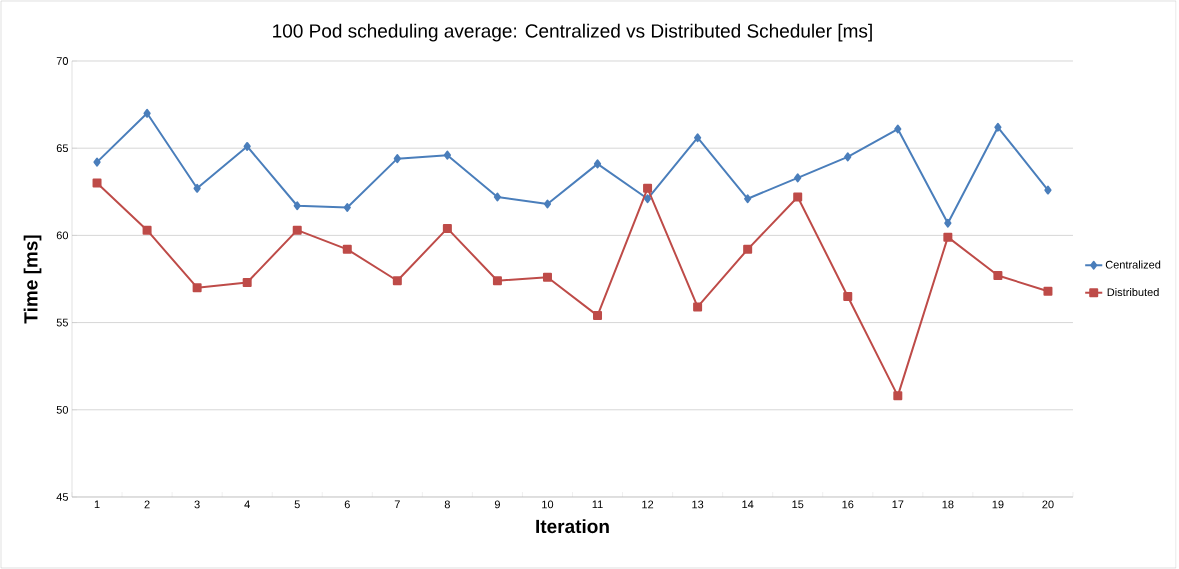 The image size is (1179, 569). I want to click on y-tick-label: 65, so click(62, 148).